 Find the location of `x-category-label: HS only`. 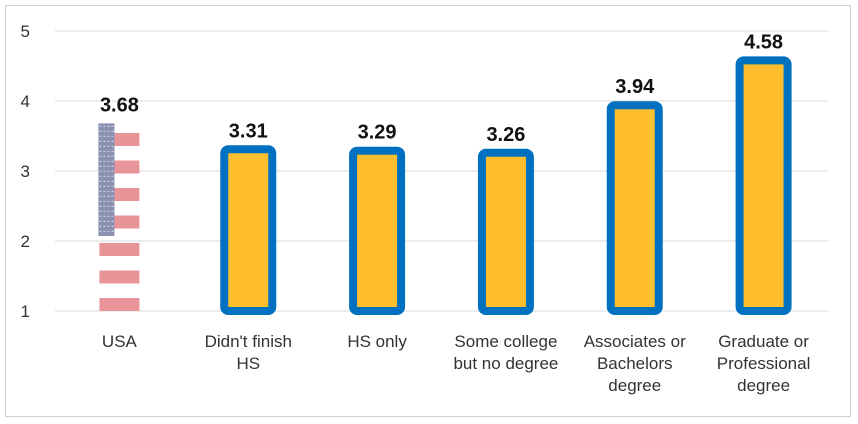

x-category-label: HS only is located at coordinates (377, 341).